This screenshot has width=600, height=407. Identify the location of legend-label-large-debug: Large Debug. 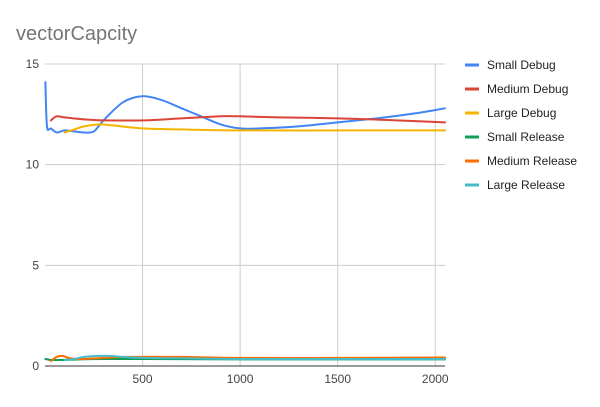
(521, 113).